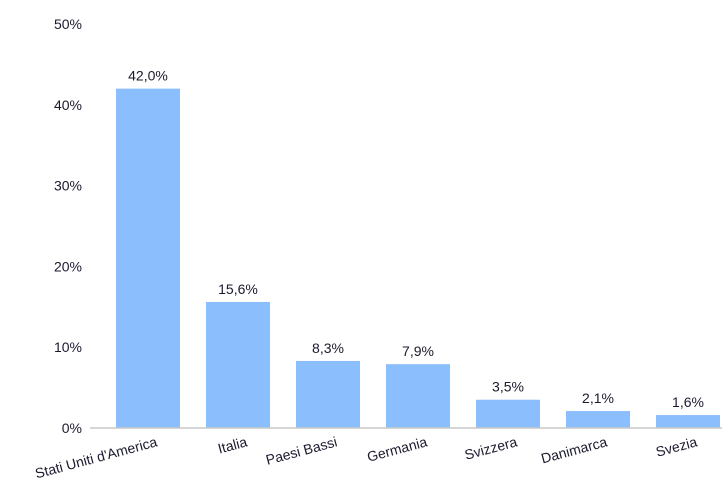 The image size is (725, 495). What do you see at coordinates (72, 428) in the screenshot?
I see `y-tick-label: 0%` at bounding box center [72, 428].